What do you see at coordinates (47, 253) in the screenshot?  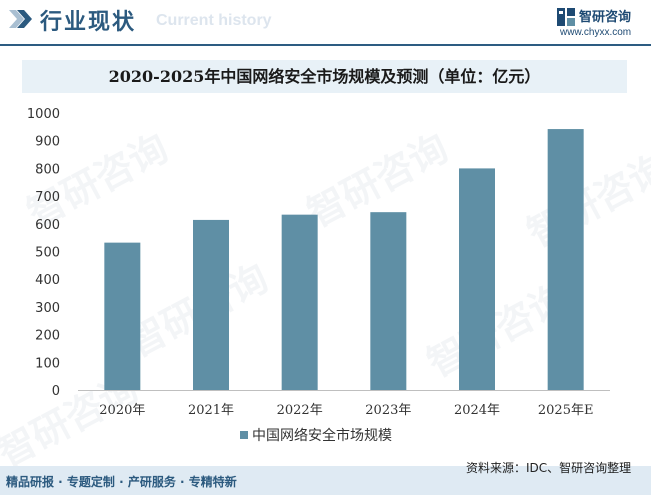 I see `y-tick-label: 500` at bounding box center [47, 253].